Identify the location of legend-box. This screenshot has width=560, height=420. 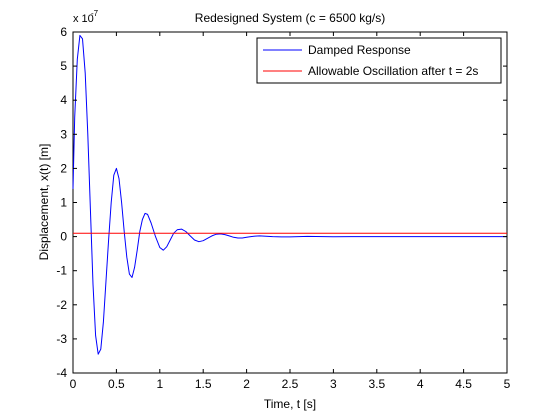
(379, 60).